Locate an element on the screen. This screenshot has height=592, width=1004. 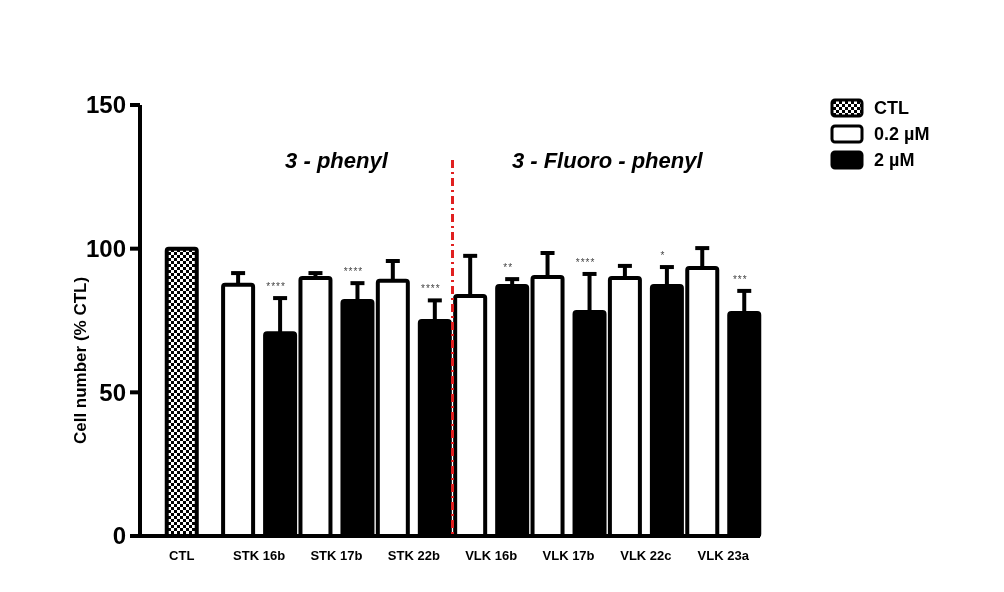
x-tick-label: STK 16b is located at coordinates (259, 555).